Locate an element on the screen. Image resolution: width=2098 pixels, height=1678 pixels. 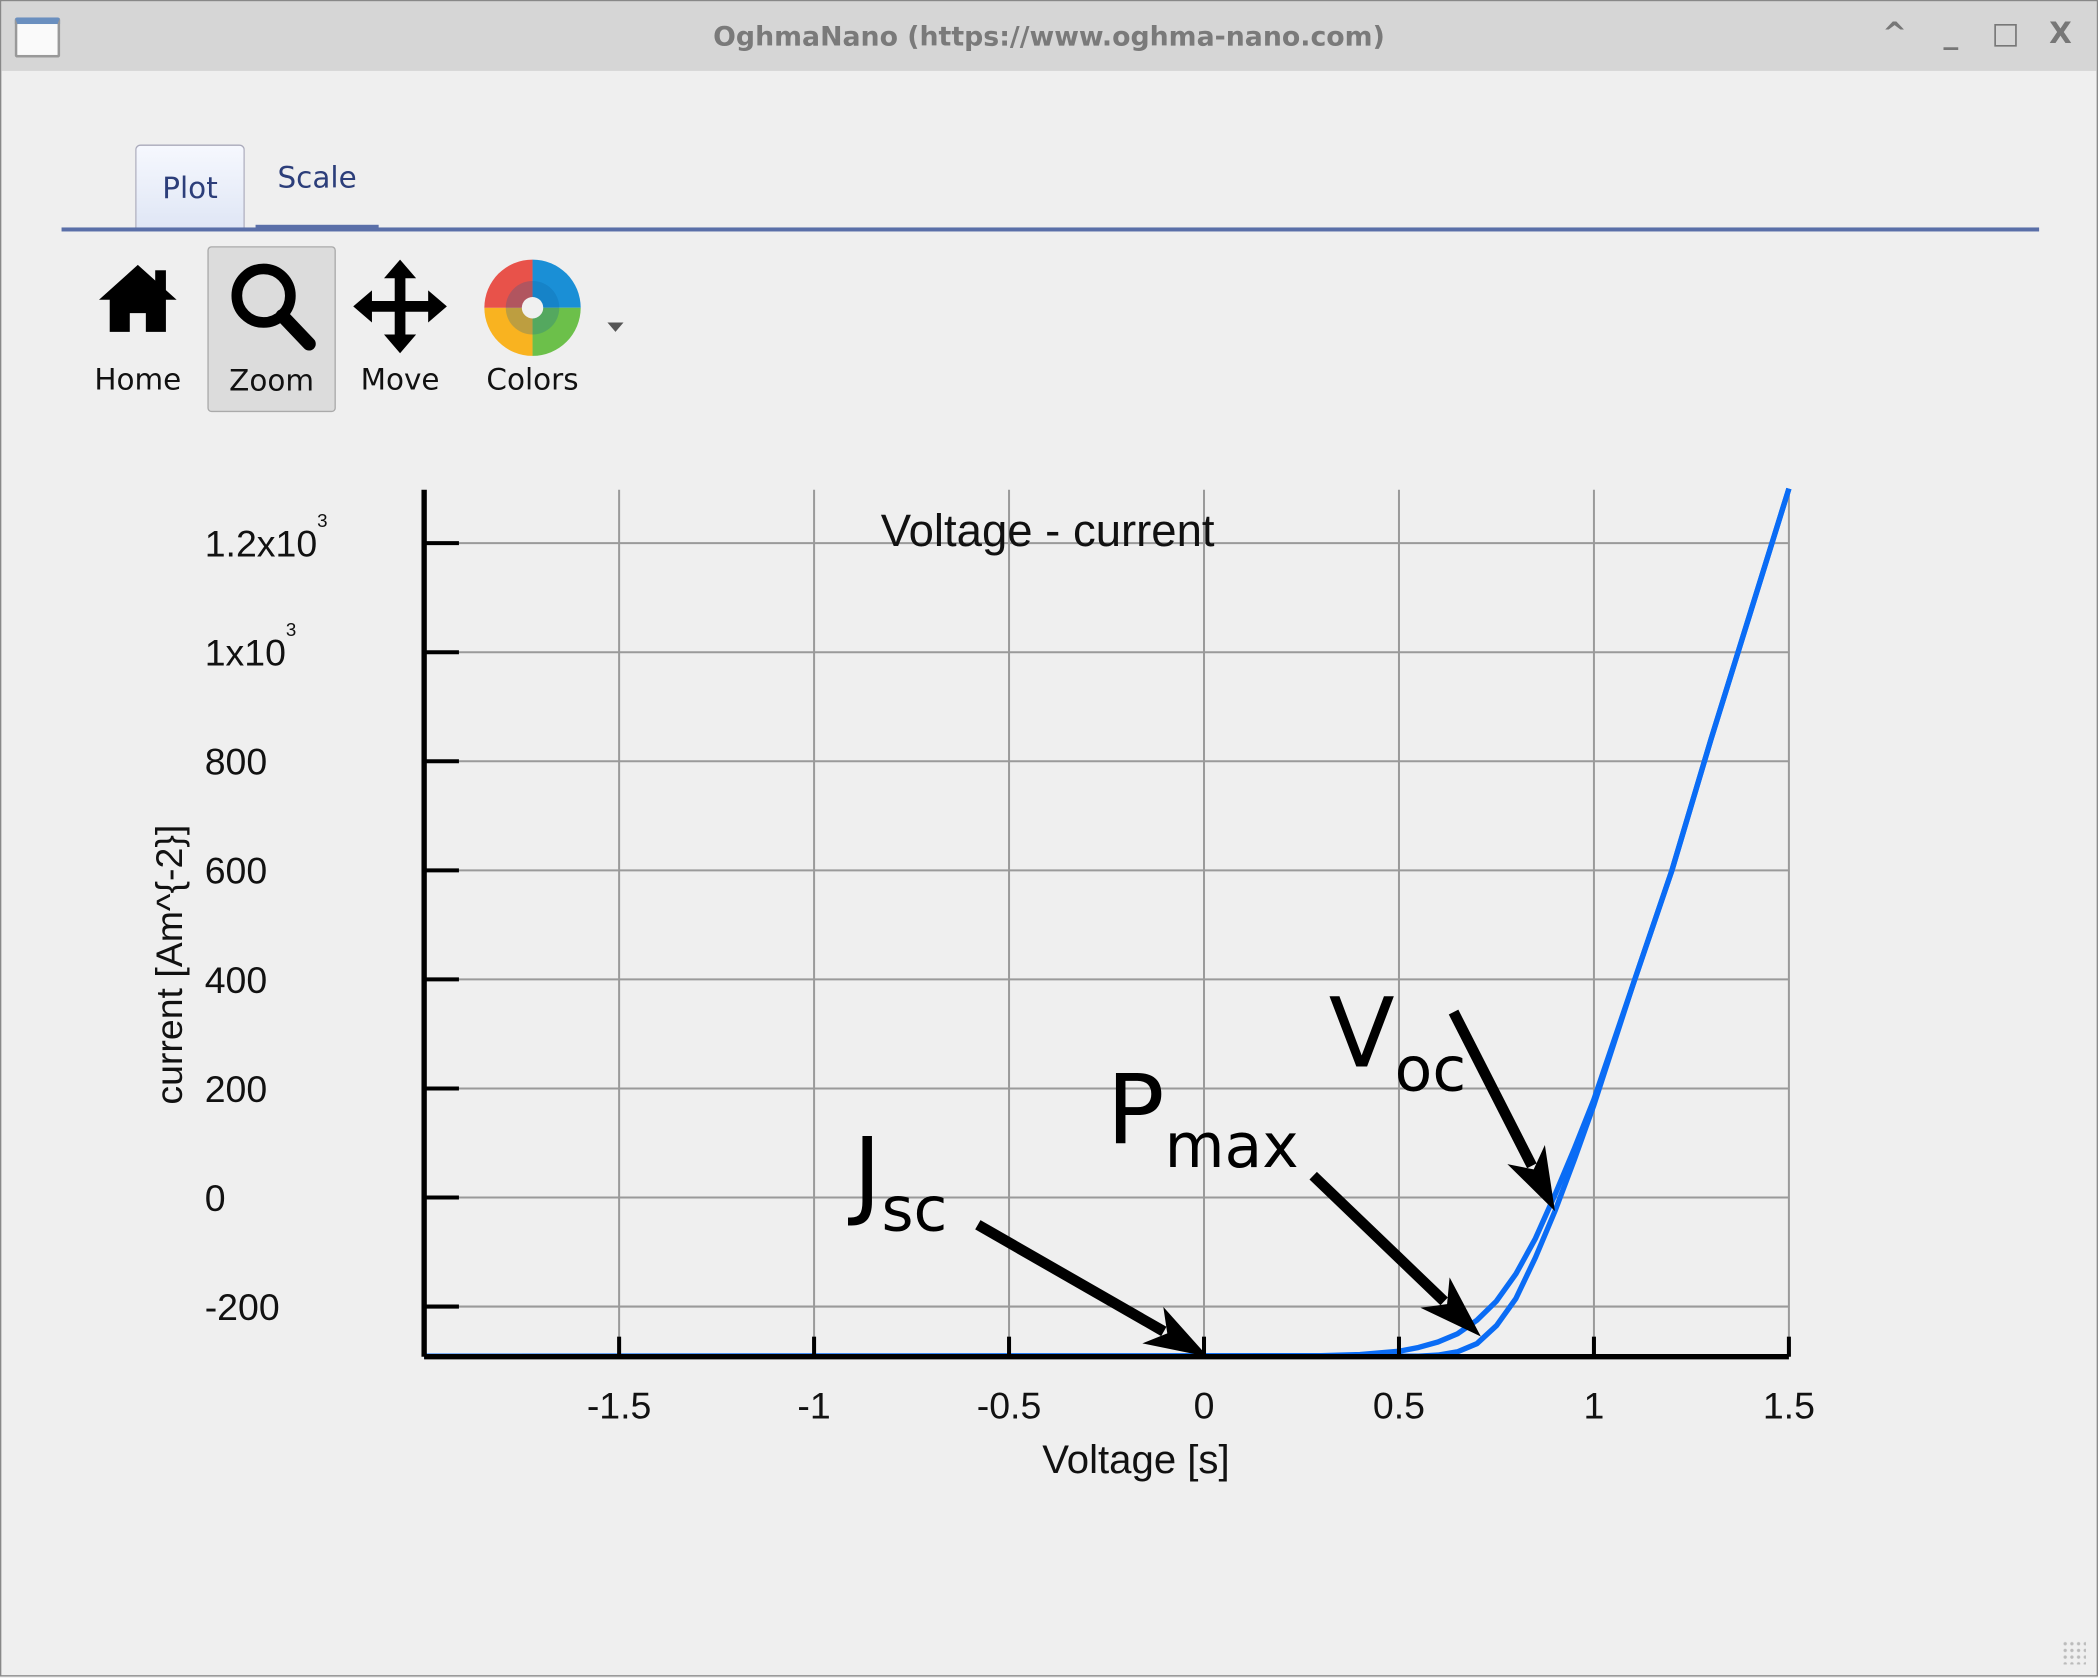
y-tick-label: 0 is located at coordinates (215, 1198).